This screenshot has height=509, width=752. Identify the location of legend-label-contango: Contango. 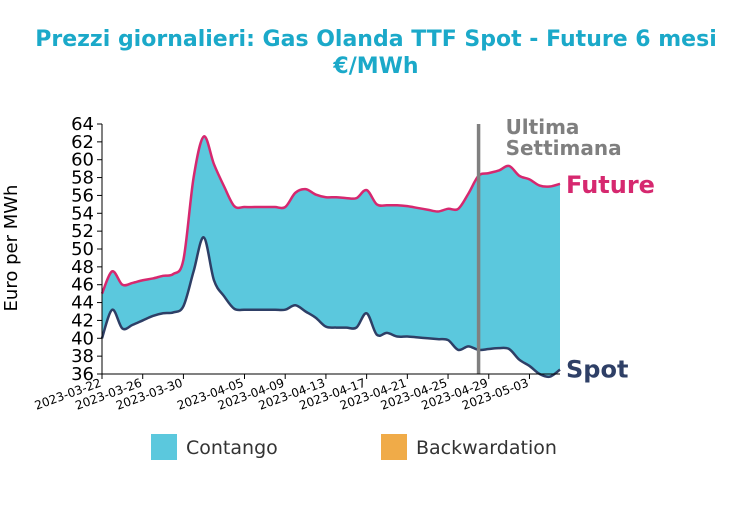
(232, 448).